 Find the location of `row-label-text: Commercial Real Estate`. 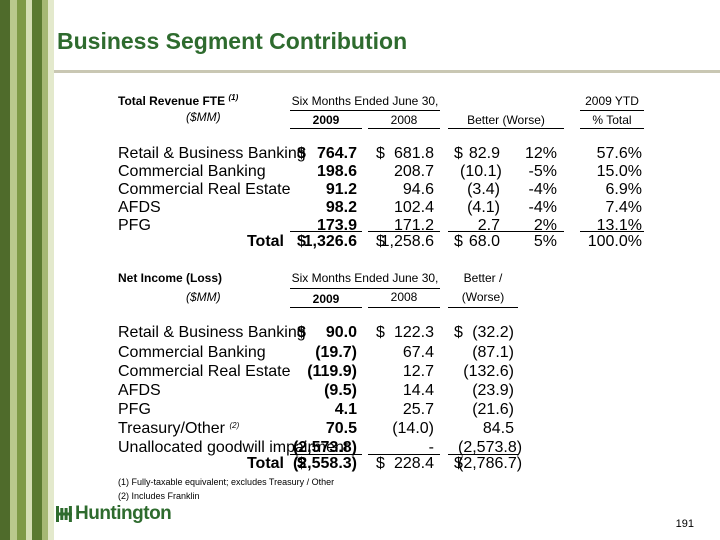

row-label-text: Commercial Real Estate is located at coordinates (204, 371).